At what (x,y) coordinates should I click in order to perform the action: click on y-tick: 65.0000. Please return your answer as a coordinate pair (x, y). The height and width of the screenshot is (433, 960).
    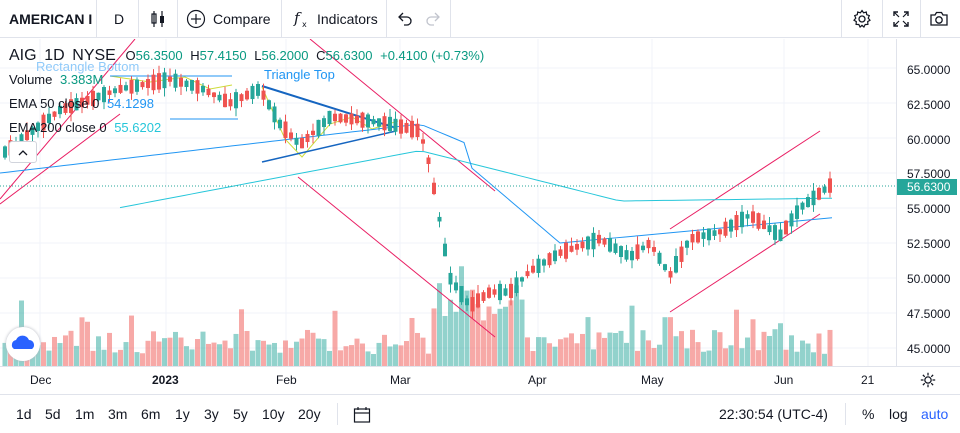
    Looking at the image, I should click on (929, 70).